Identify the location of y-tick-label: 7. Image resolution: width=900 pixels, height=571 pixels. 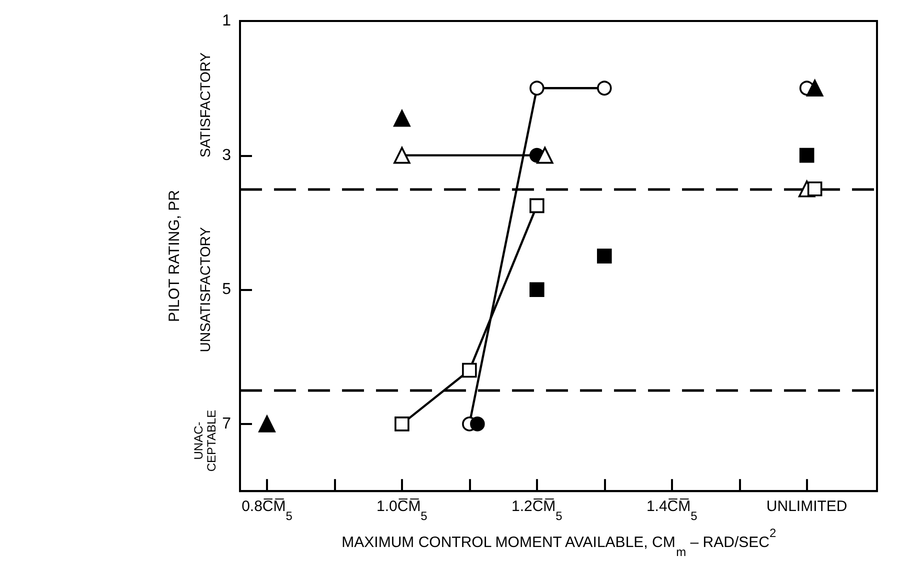
(227, 423).